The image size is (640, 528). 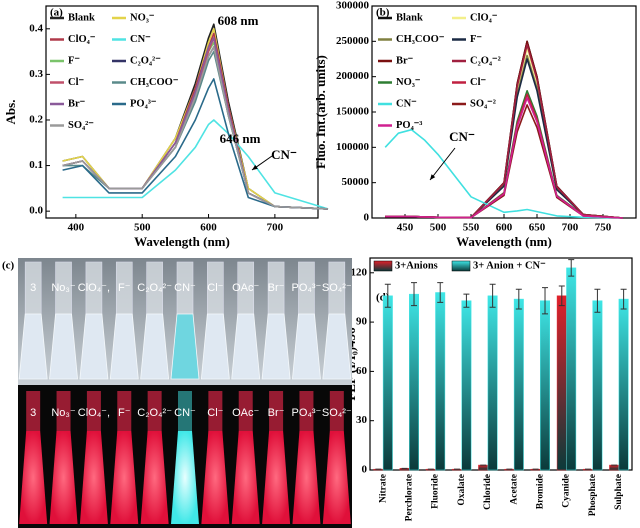 What do you see at coordinates (145, 60) in the screenshot?
I see `legend-label: C₂O₄²⁻` at bounding box center [145, 60].